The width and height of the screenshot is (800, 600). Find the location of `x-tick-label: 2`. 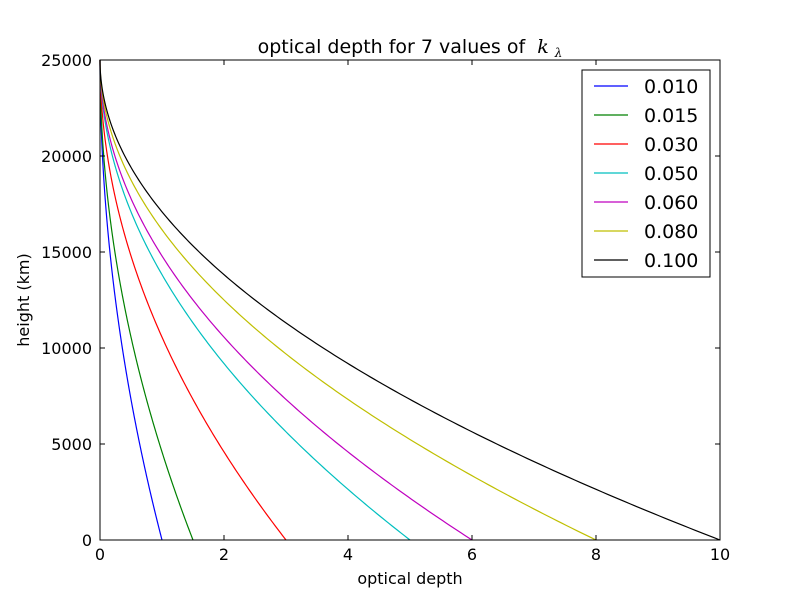

x-tick-label: 2 is located at coordinates (224, 554).